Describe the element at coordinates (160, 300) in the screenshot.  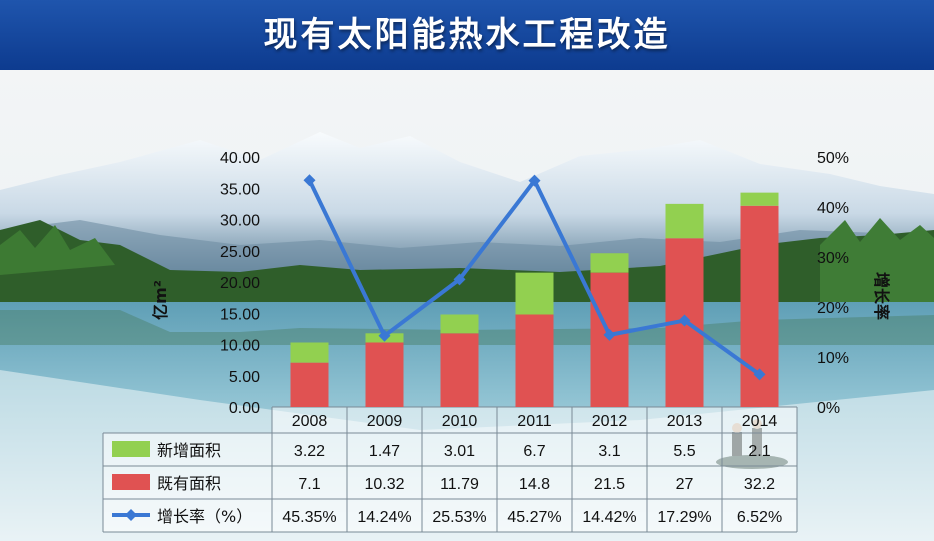
I see `y-axis-label: 亿m²` at that location.